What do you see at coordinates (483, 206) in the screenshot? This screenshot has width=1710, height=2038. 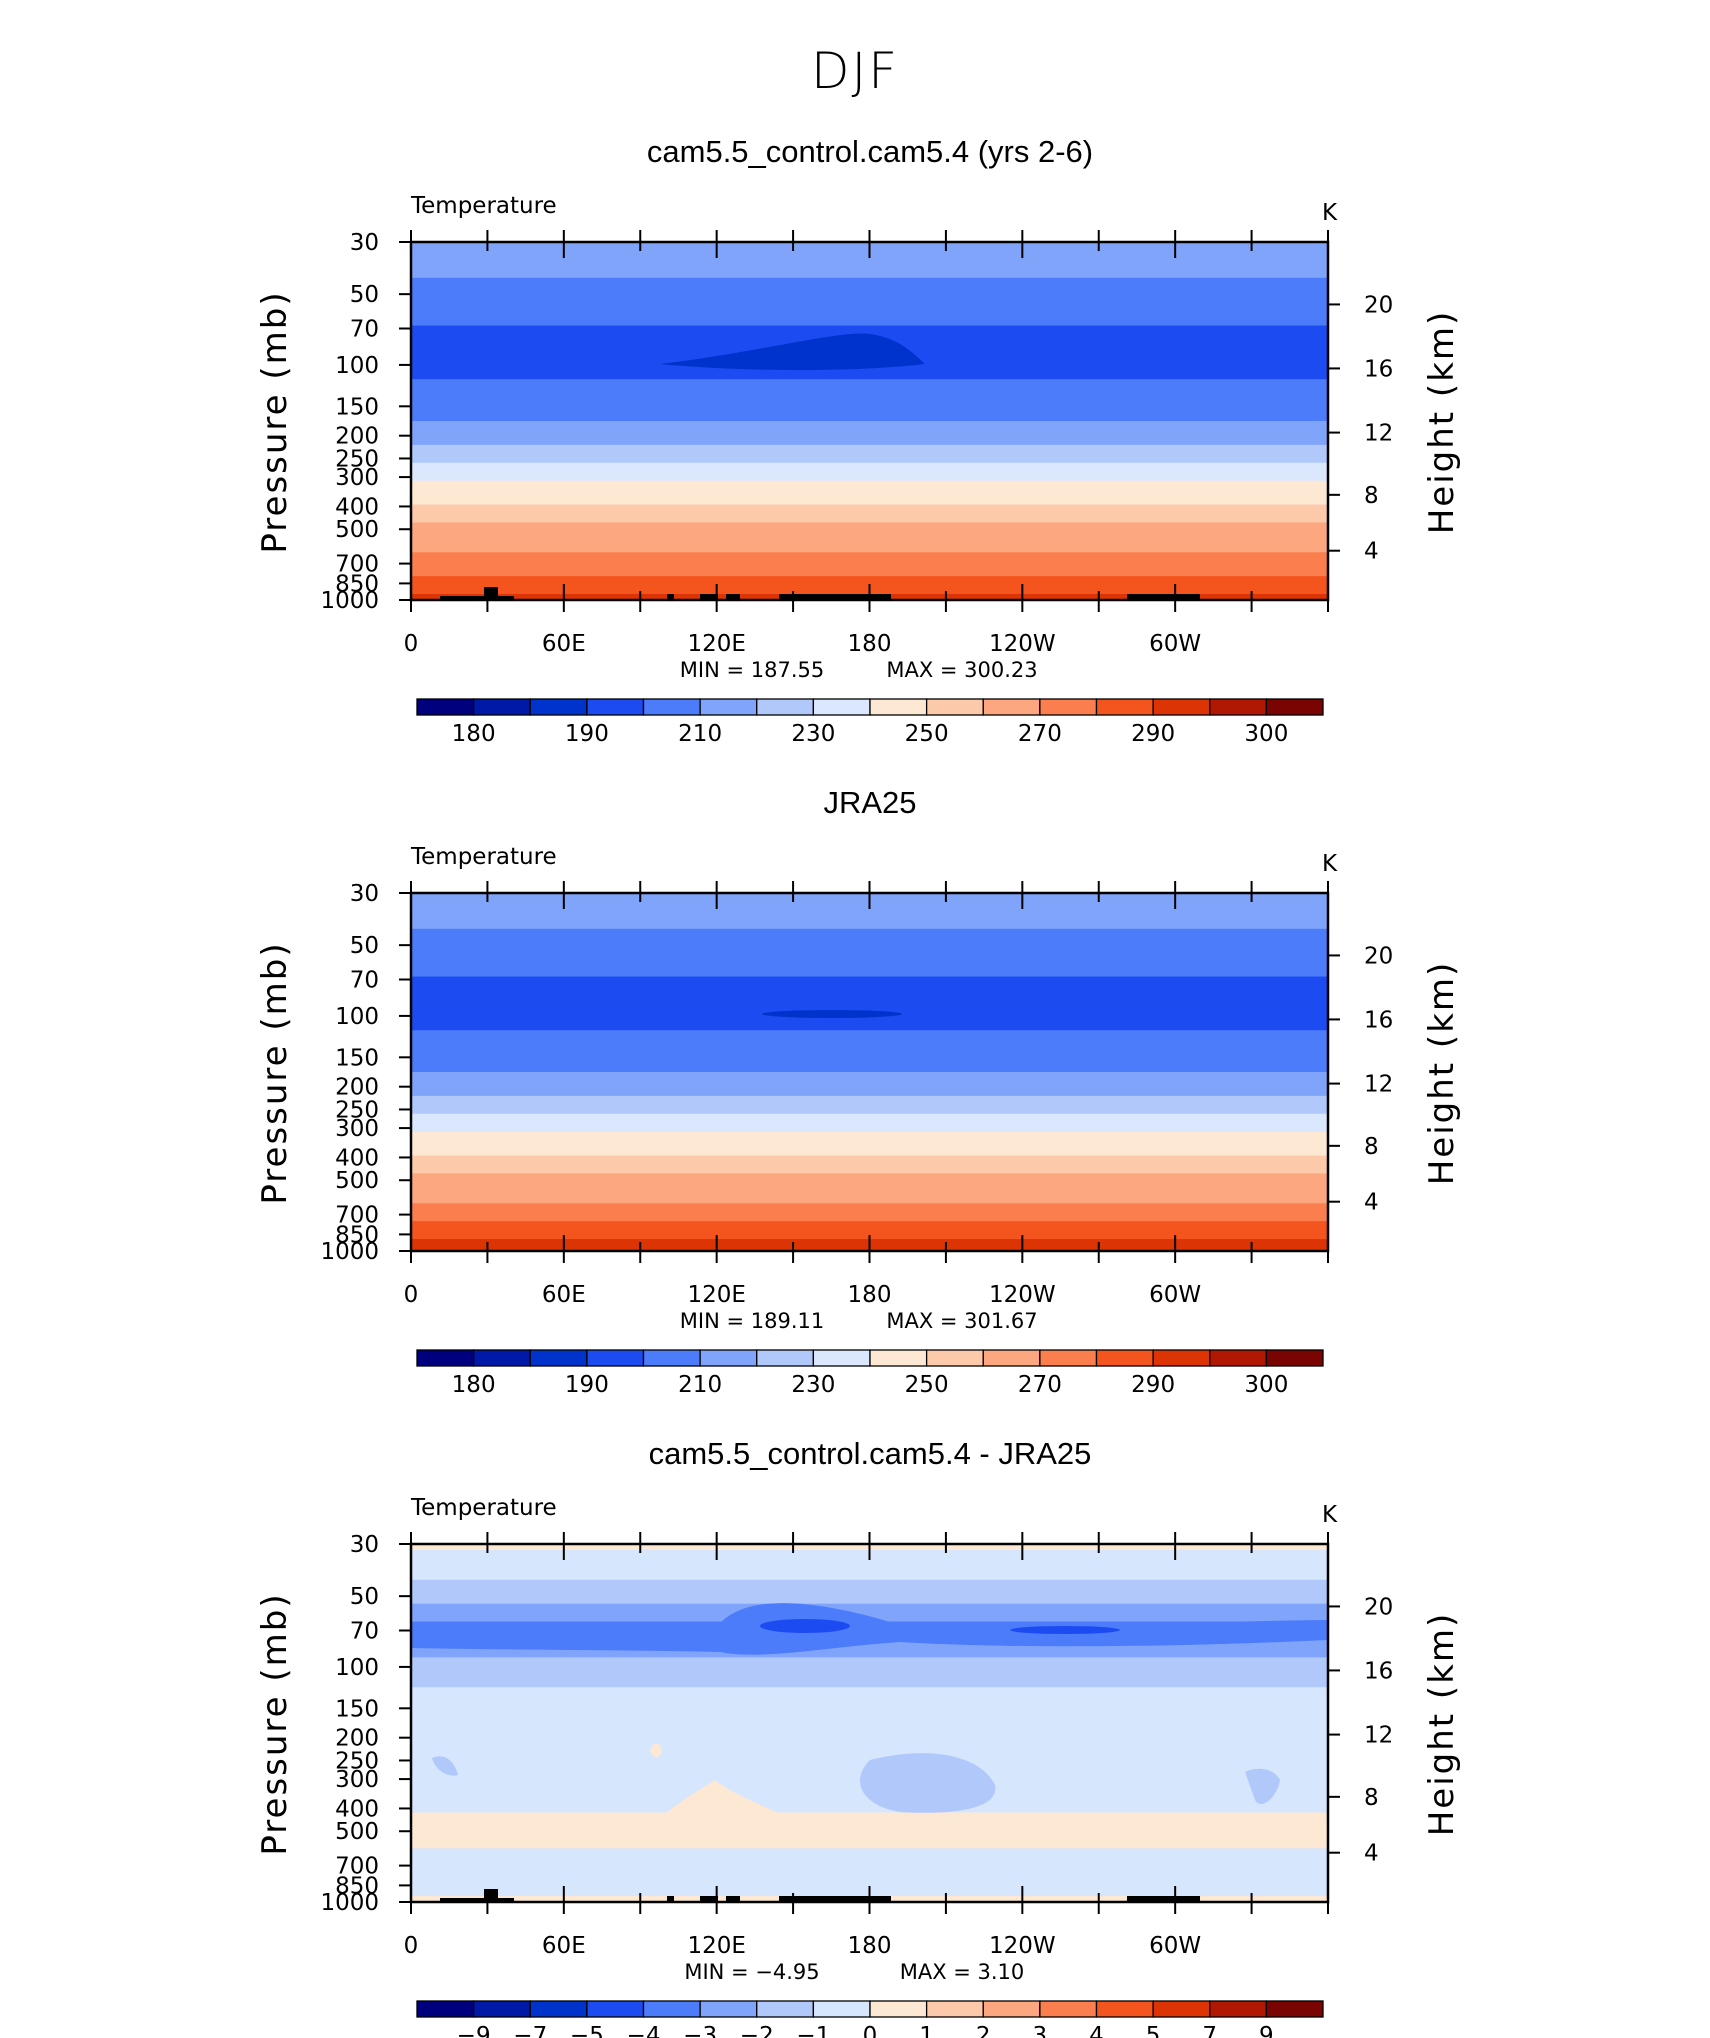 I see `variable-label: Temperature` at bounding box center [483, 206].